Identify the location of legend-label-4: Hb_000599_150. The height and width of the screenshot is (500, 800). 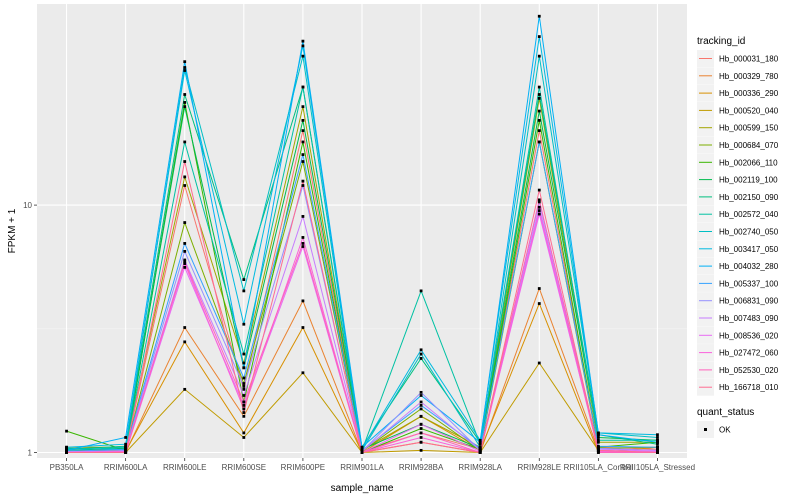
(749, 128).